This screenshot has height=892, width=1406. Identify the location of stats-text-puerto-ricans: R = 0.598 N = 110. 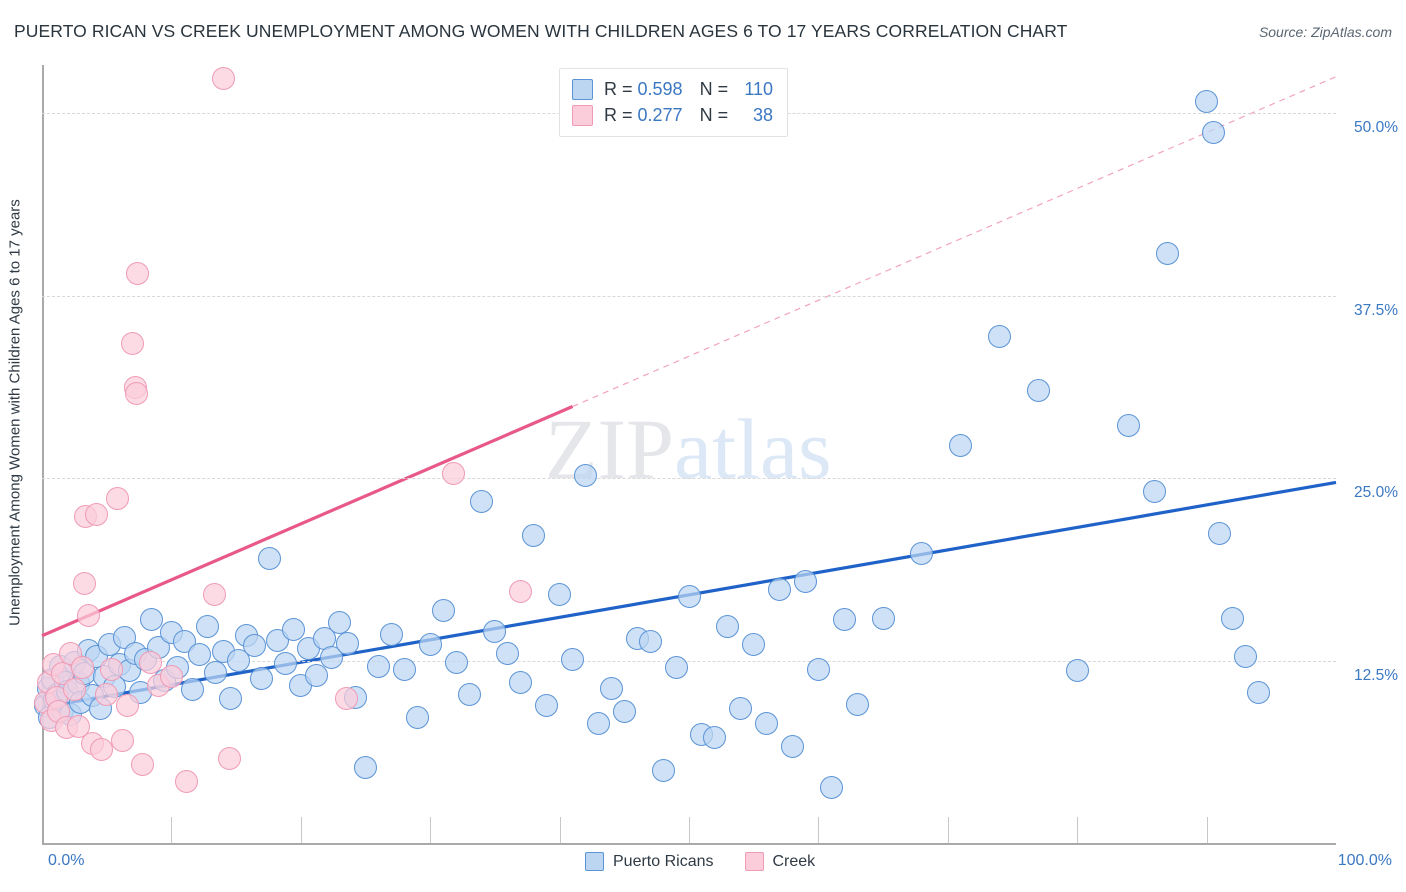
(689, 88).